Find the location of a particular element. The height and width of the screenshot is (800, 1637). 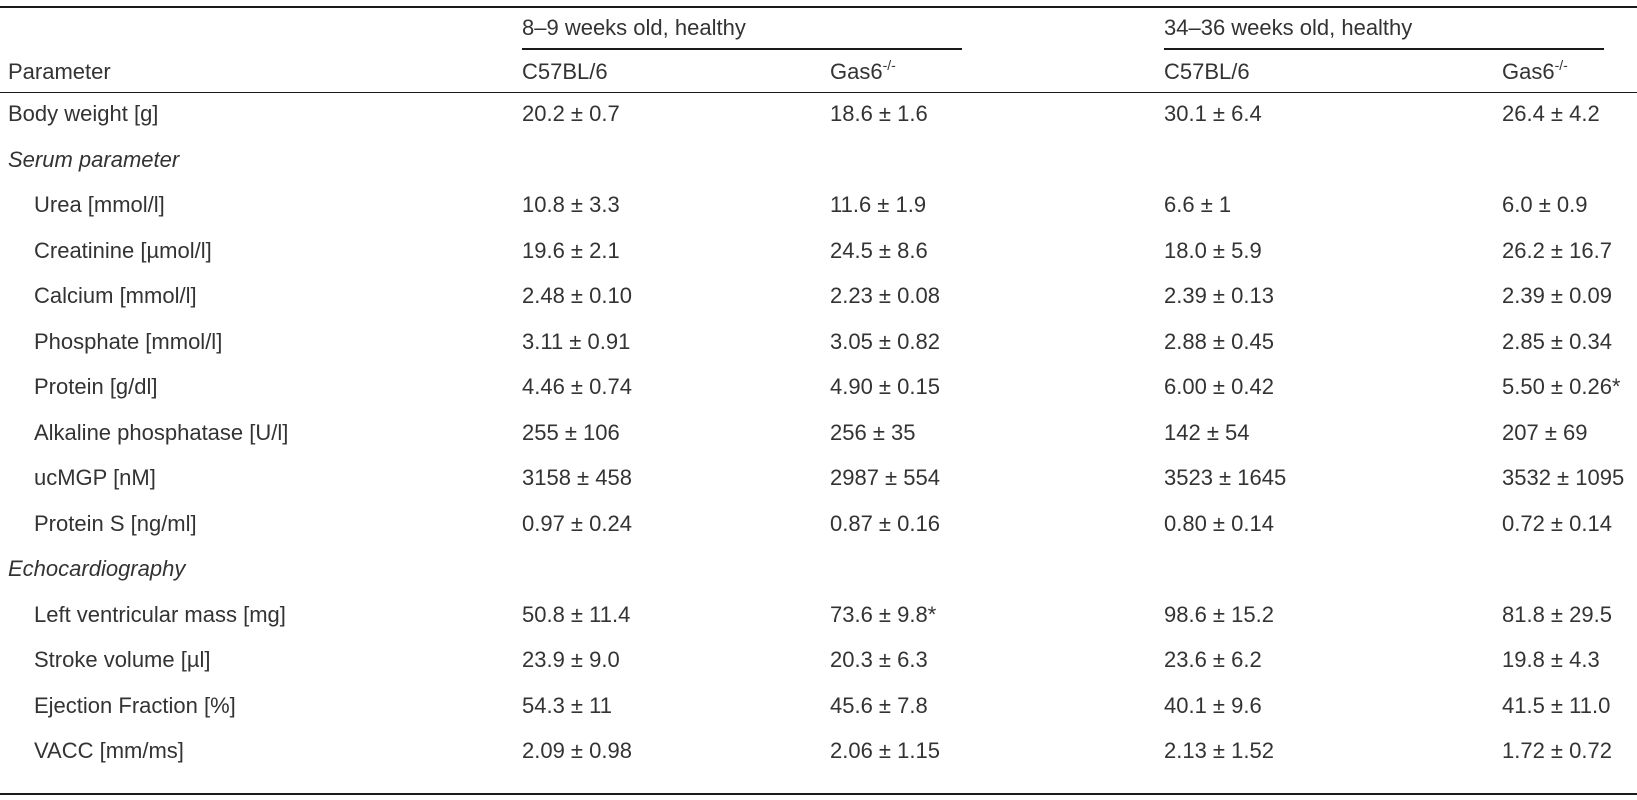

group-rule-old is located at coordinates (1384, 49).